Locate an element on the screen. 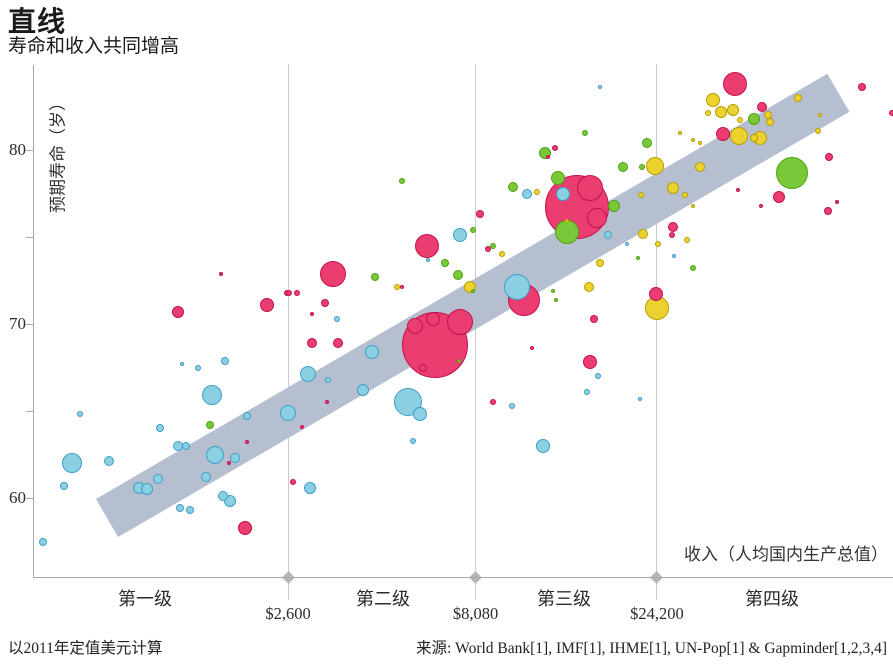 This screenshot has width=893, height=665. x-band-label: 第一级 is located at coordinates (145, 599).